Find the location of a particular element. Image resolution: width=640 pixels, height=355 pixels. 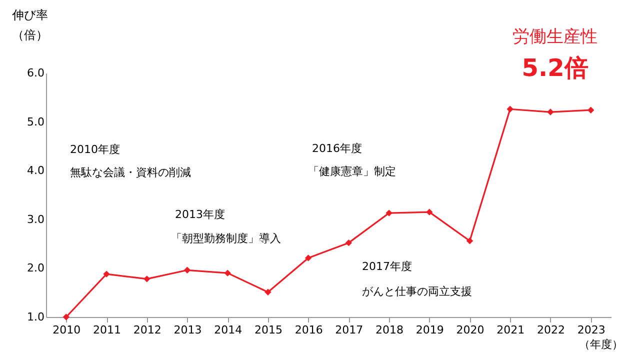

annotation: 「朝型勤務制度」導入 is located at coordinates (226, 238).